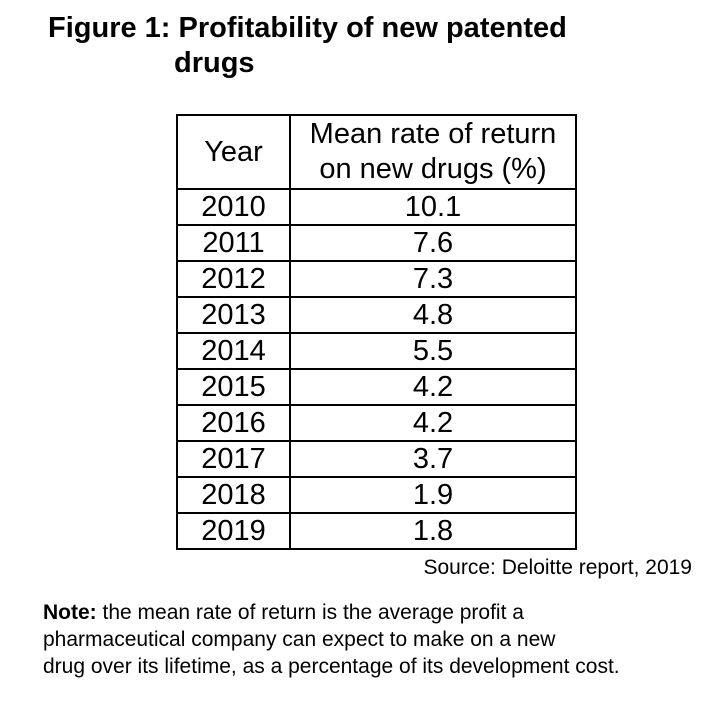 The height and width of the screenshot is (706, 708). Describe the element at coordinates (70, 612) in the screenshot. I see `note-label: Note:` at that location.